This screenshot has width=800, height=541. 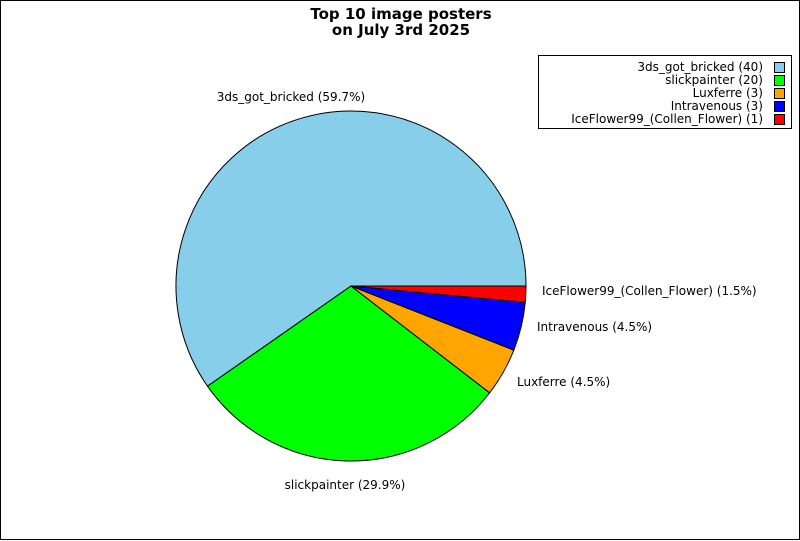 I want to click on pie-label-iceflower99-collen-flower: IceFlower99_(Collen_Flower) (1.5%), so click(x=649, y=291).